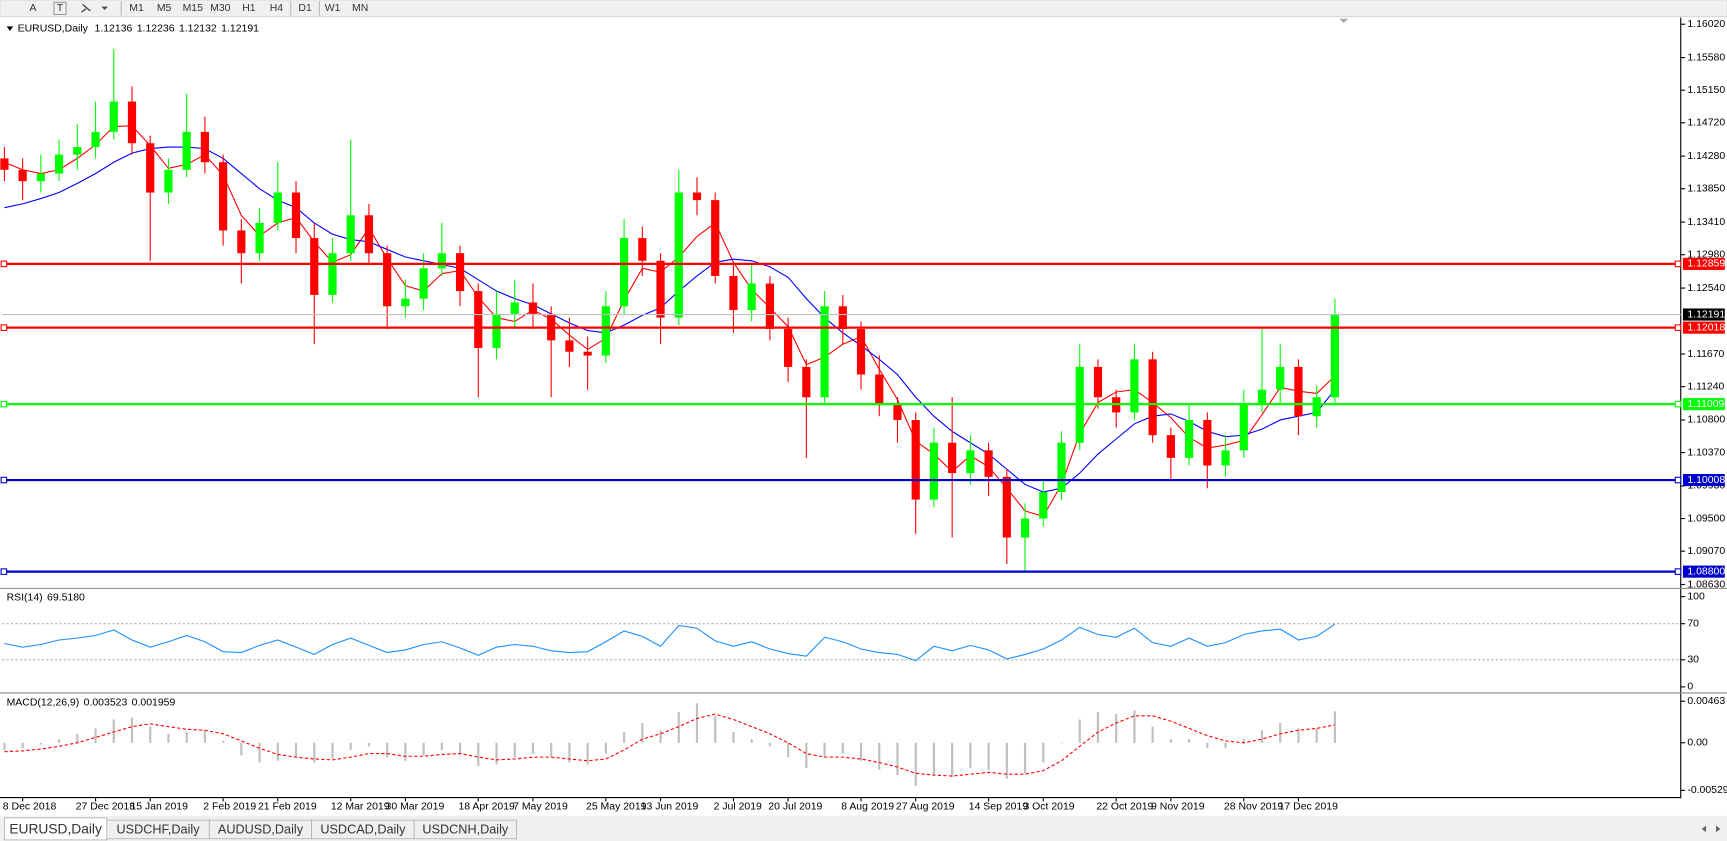 This screenshot has width=1727, height=841. What do you see at coordinates (1705, 386) in the screenshot?
I see `y-tick-label: 1.11240` at bounding box center [1705, 386].